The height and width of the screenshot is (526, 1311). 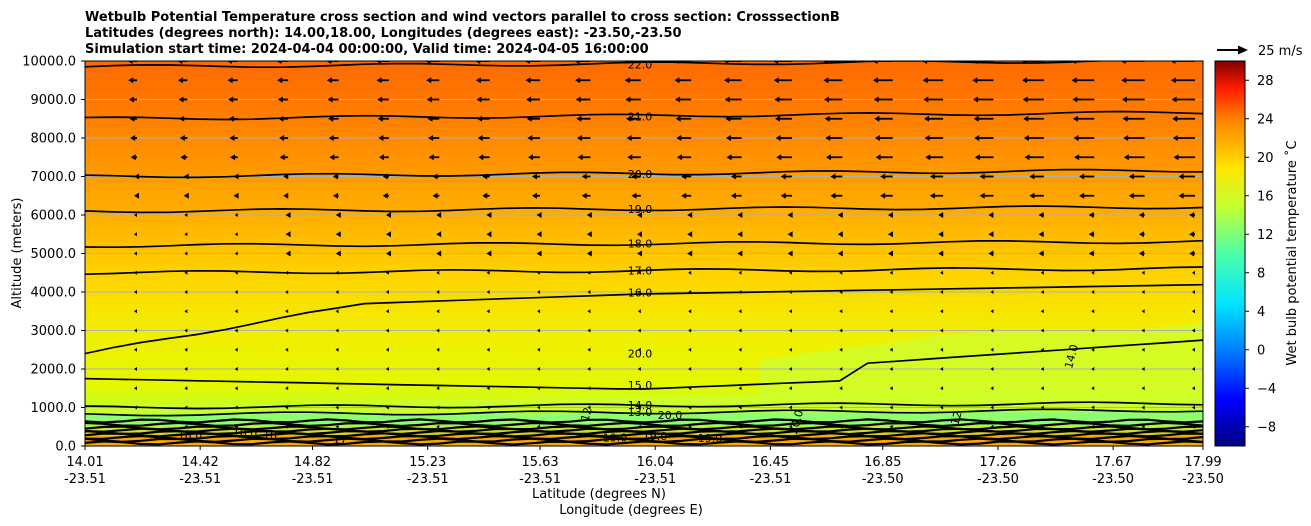 I want to click on y-tick-label: 1000.0, so click(x=54, y=408).